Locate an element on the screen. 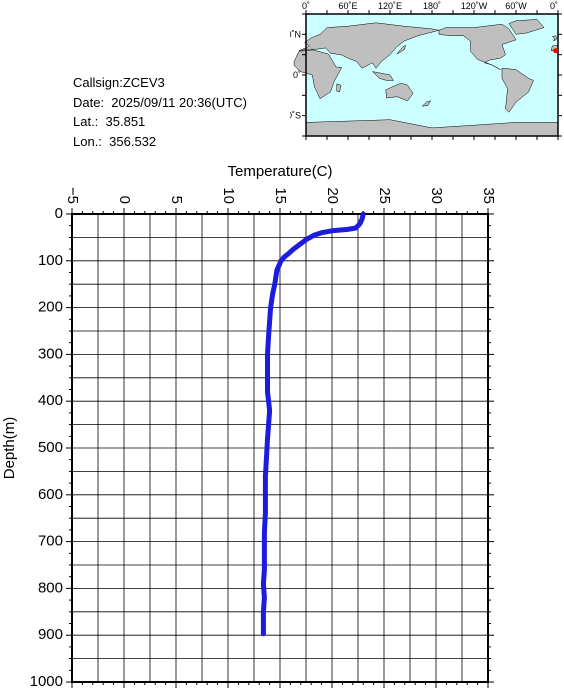 This screenshot has width=564, height=690. x-tick-label: 5 is located at coordinates (176, 200).